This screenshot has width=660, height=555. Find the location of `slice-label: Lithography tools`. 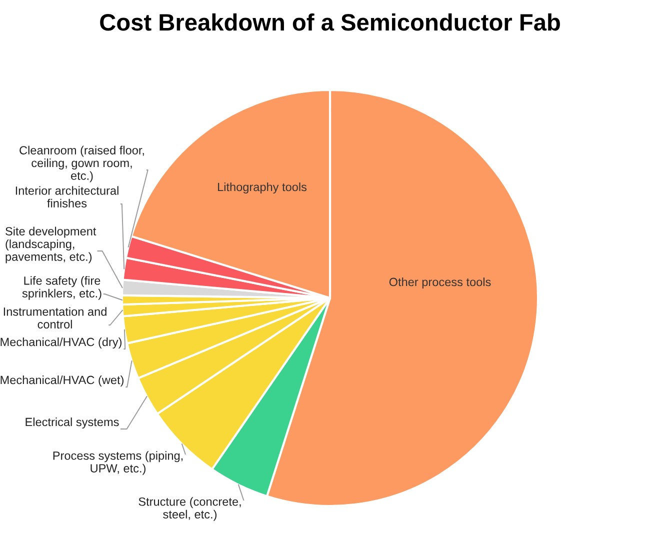

slice-label: Lithography tools is located at coordinates (262, 188).